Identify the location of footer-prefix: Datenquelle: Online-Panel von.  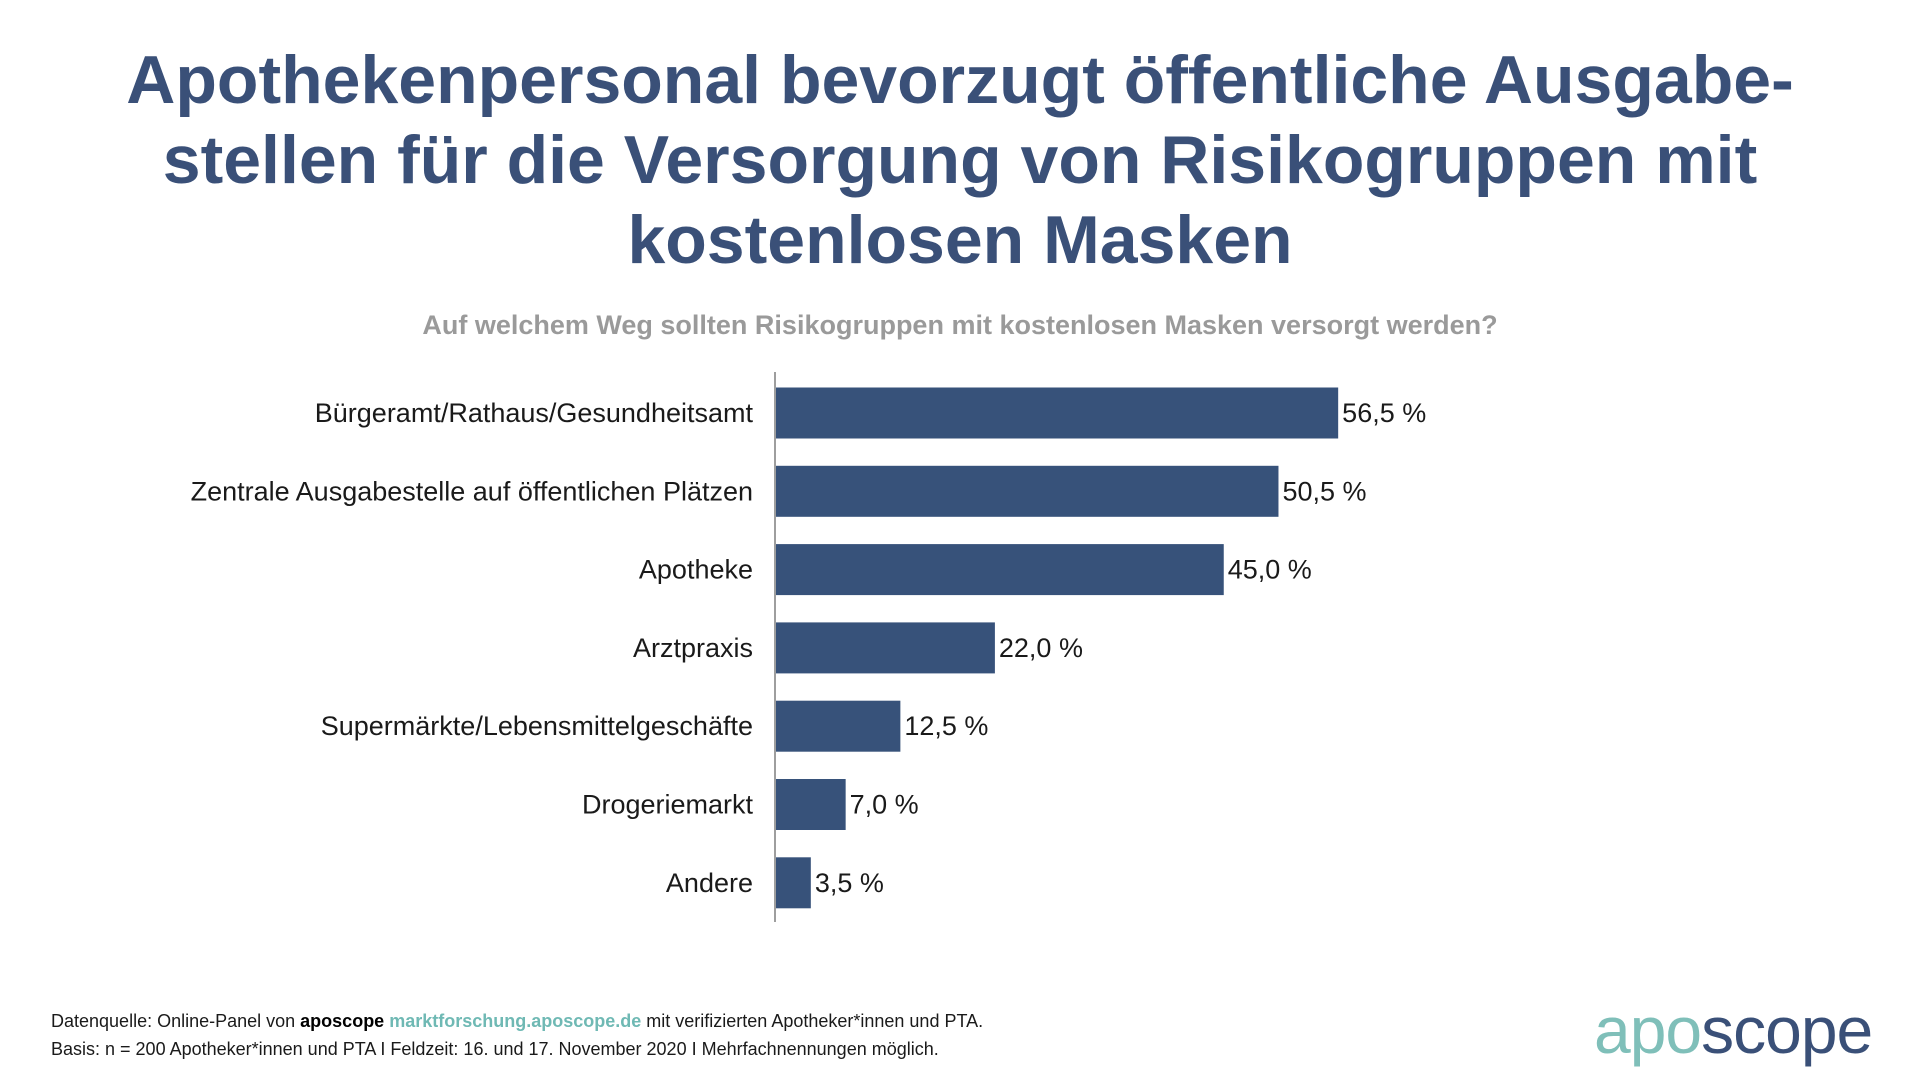
(176, 1021).